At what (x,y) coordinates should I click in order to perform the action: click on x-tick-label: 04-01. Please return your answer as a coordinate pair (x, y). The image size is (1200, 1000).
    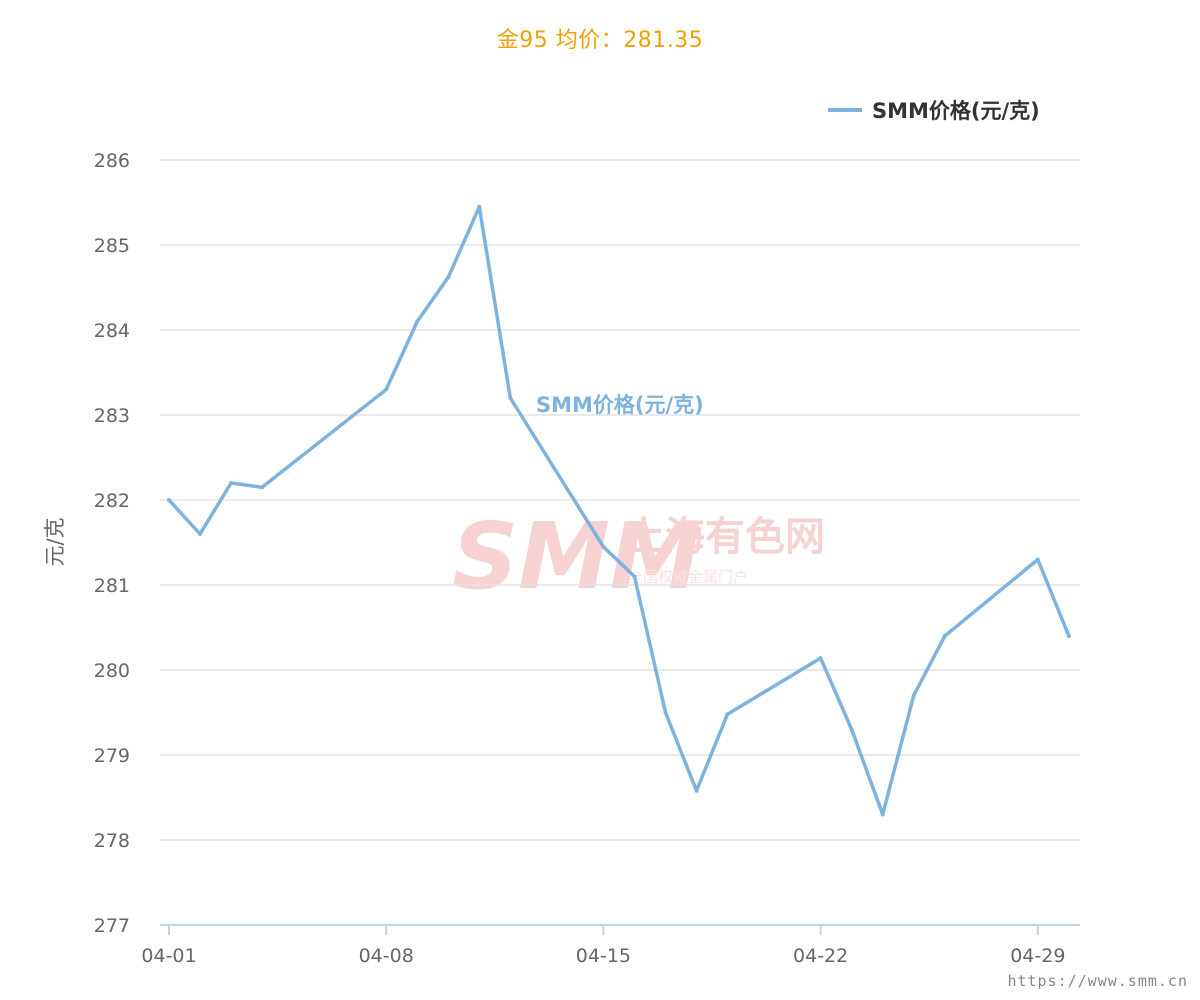
    Looking at the image, I should click on (168, 956).